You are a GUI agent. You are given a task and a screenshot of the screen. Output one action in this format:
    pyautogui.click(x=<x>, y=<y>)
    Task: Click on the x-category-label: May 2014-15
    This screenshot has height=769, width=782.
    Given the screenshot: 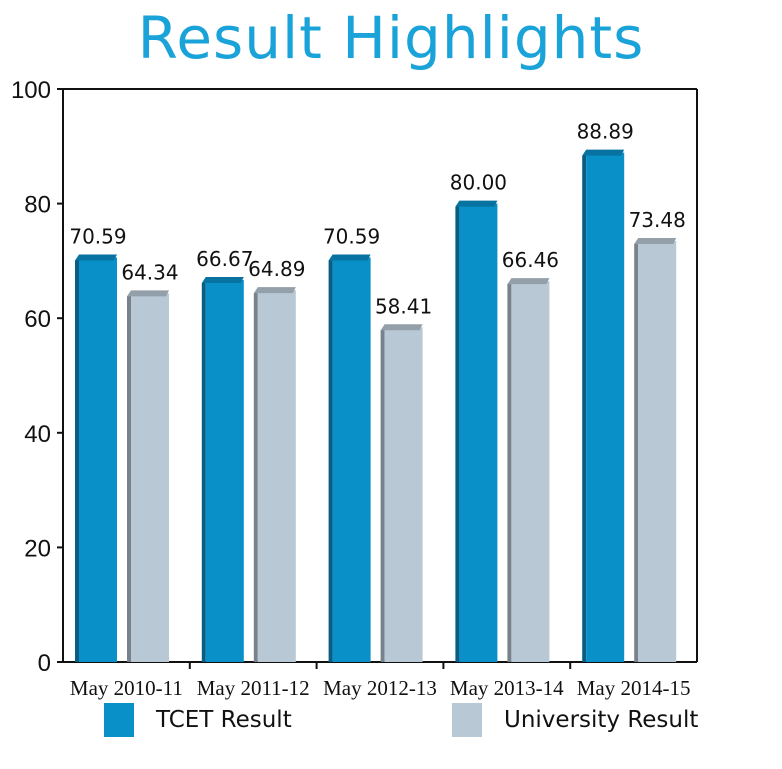 What is the action you would take?
    pyautogui.click(x=634, y=688)
    